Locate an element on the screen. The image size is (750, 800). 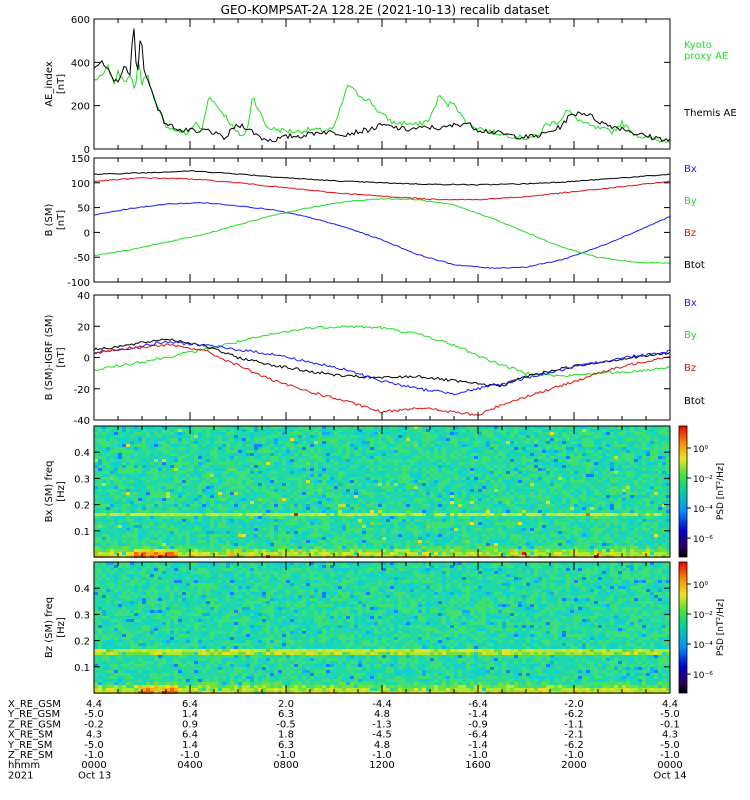
colorbar-label: PSD [nT²/Hz] is located at coordinates (721, 491).